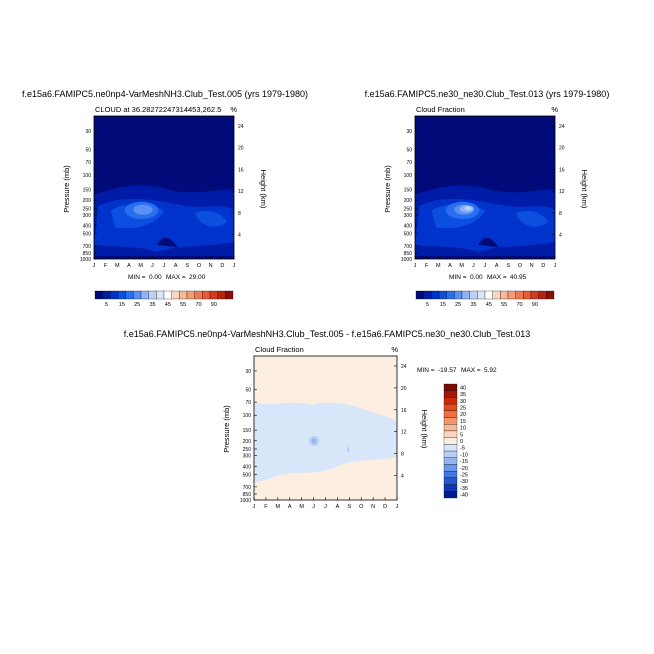  Describe the element at coordinates (137, 305) in the screenshot. I see `colorbar-label: 25` at that location.